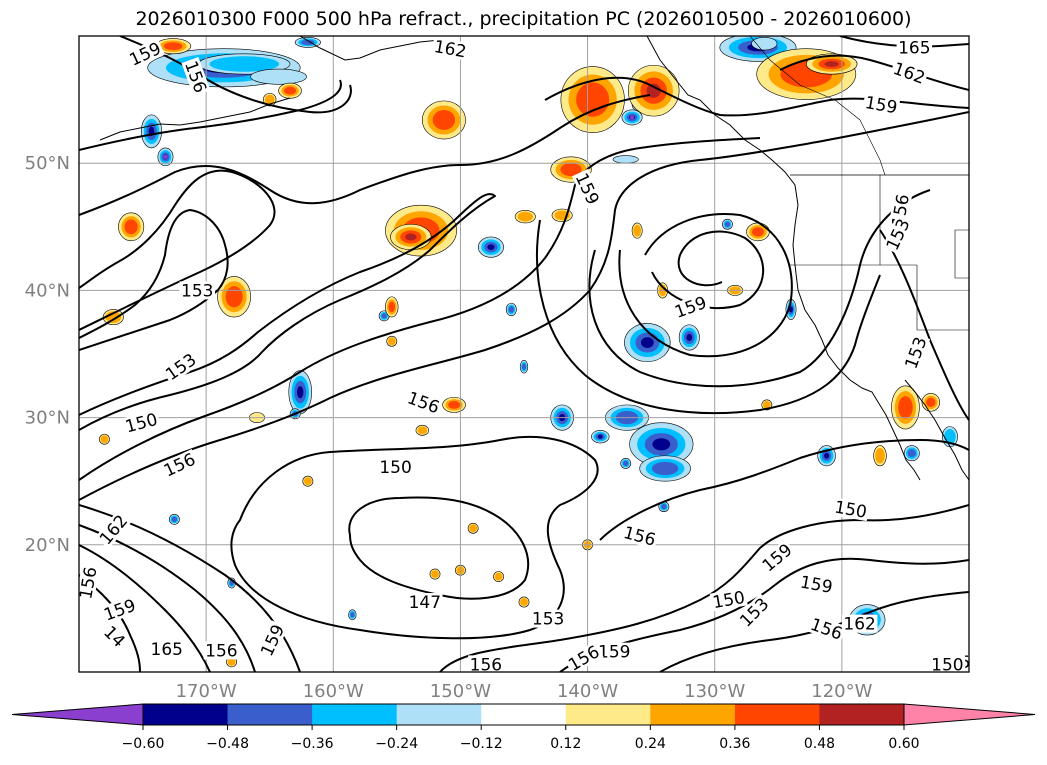 The width and height of the screenshot is (1047, 765). I want to click on lon-tick-label: 160°W, so click(333, 691).